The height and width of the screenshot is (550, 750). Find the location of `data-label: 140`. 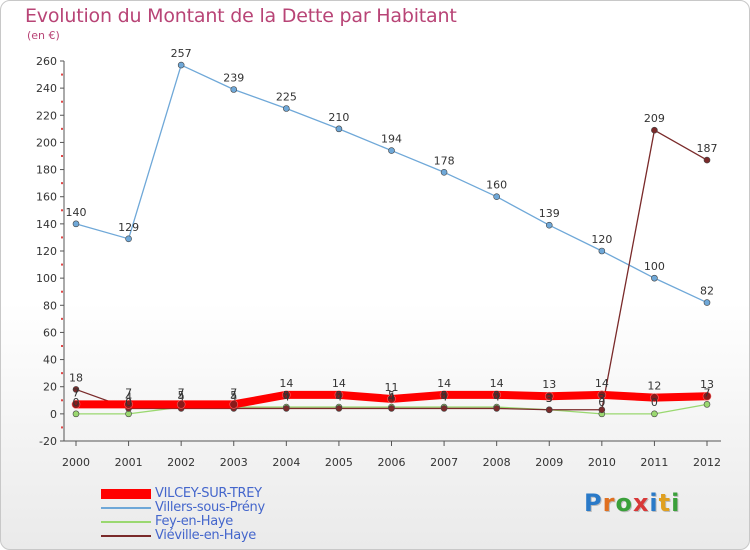

data-label: 140 is located at coordinates (76, 212).